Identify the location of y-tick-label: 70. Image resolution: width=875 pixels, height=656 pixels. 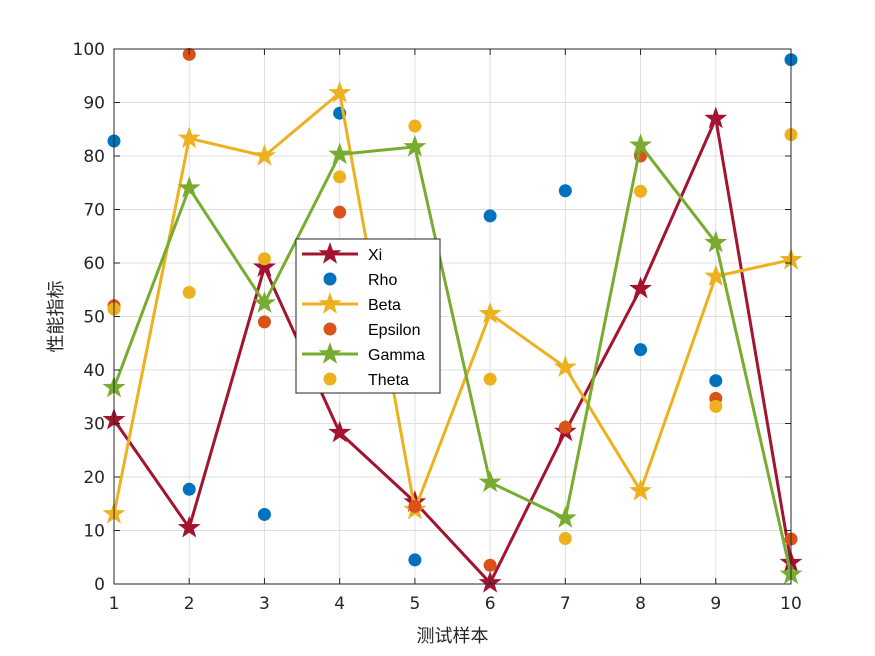
(94, 211).